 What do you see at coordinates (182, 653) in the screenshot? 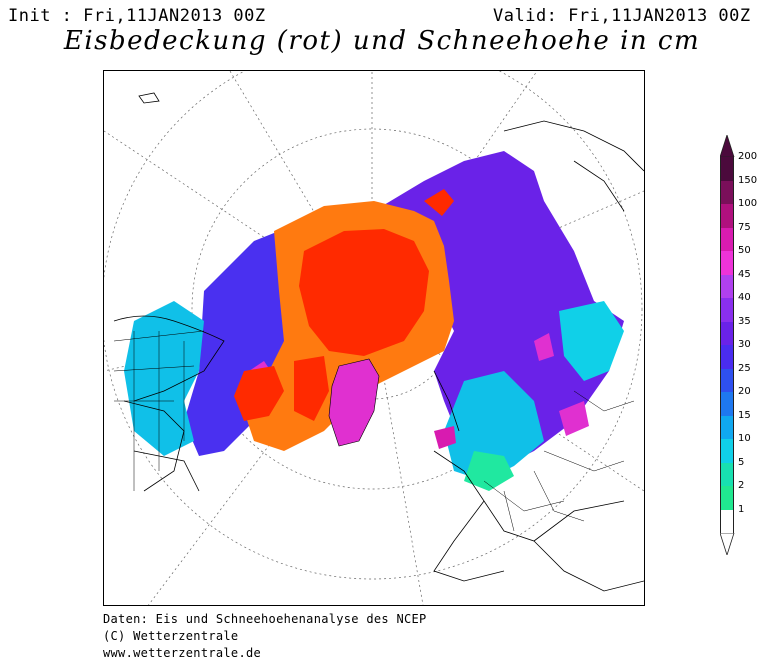
I see `footer-url: www.wetterzentrale.de` at bounding box center [182, 653].